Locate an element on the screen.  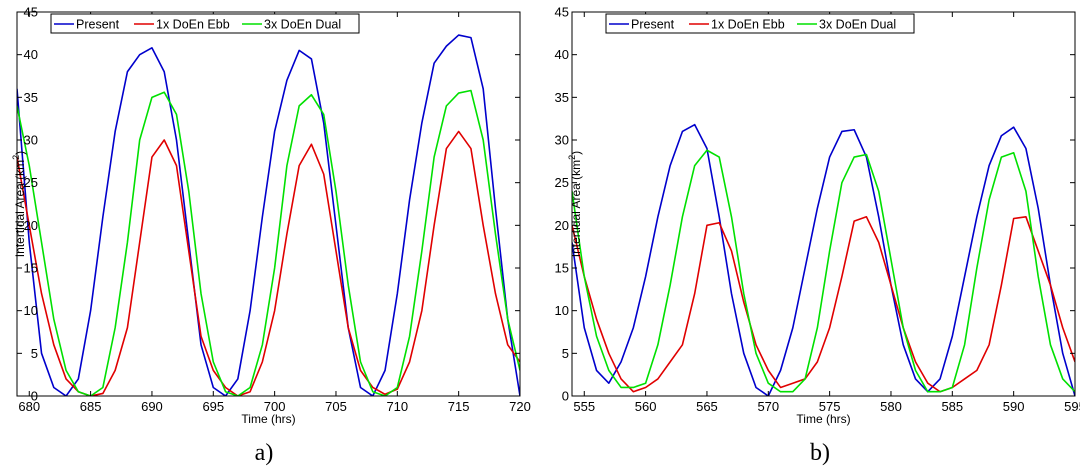
x-tick-label: 680 is located at coordinates (29, 406).